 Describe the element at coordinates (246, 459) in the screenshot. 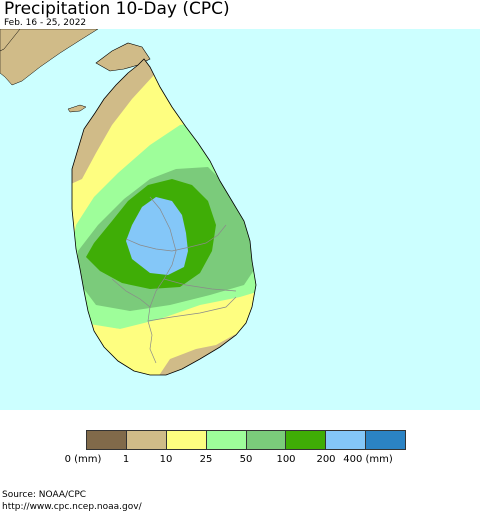

I see `legend-tick-label: 50` at that location.